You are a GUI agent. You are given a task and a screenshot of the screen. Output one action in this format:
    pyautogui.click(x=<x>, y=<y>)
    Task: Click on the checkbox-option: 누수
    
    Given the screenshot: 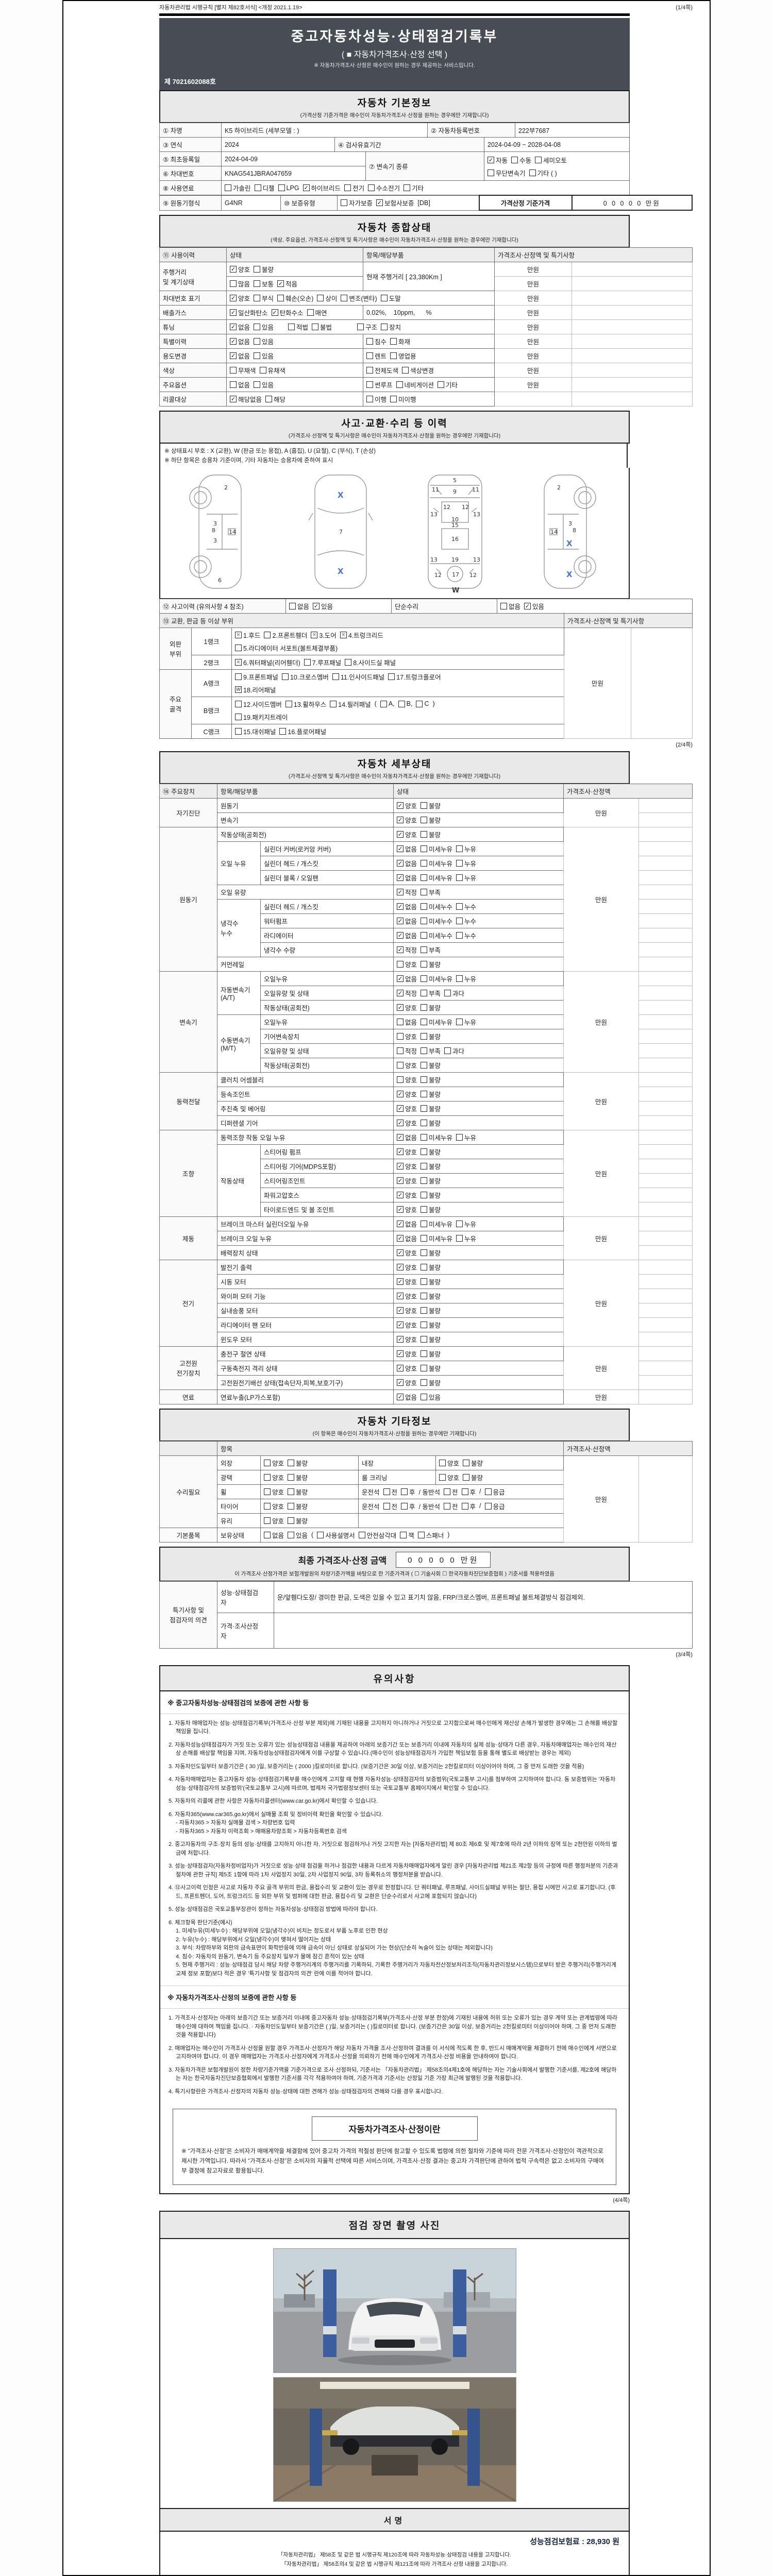 What is the action you would take?
    pyautogui.click(x=466, y=906)
    